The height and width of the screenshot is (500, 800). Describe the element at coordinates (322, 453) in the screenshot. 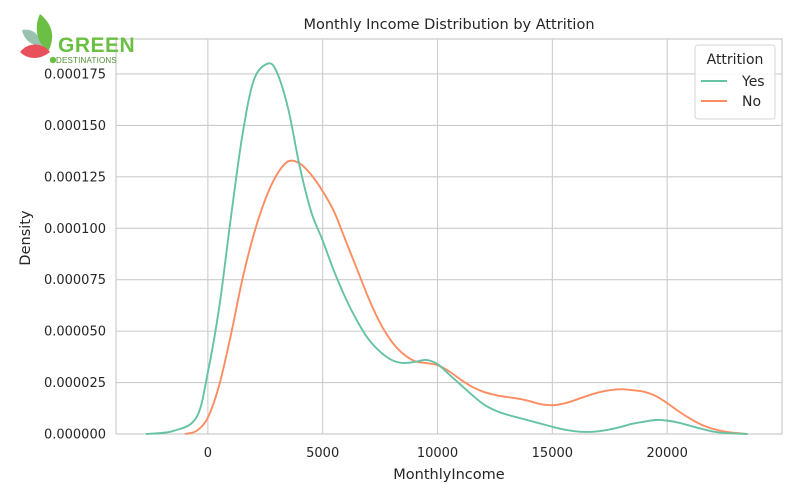

I see `x-tick-label: 5000` at that location.